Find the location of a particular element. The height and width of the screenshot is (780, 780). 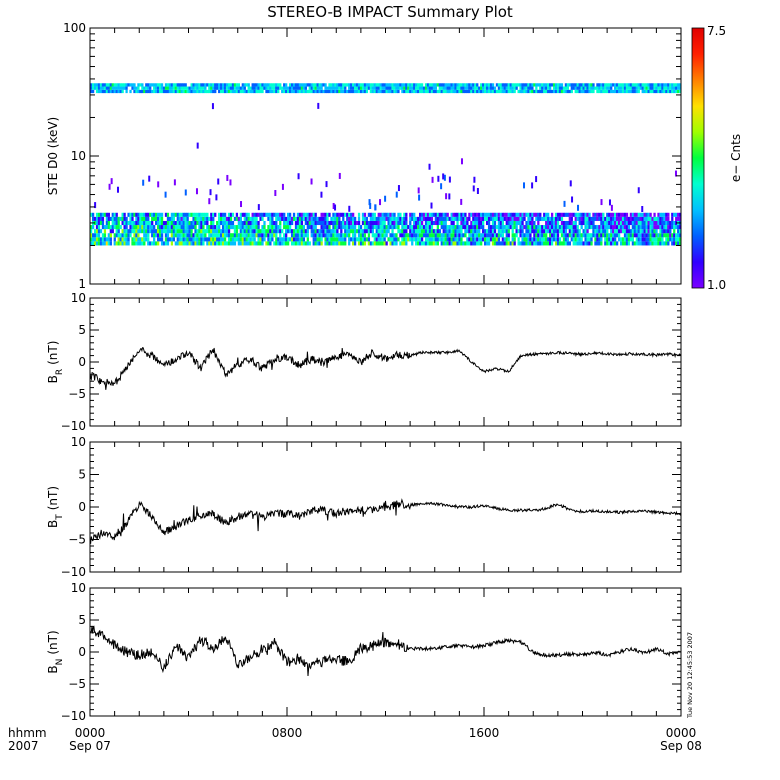

y-tick-label: −5 is located at coordinates (77, 394).